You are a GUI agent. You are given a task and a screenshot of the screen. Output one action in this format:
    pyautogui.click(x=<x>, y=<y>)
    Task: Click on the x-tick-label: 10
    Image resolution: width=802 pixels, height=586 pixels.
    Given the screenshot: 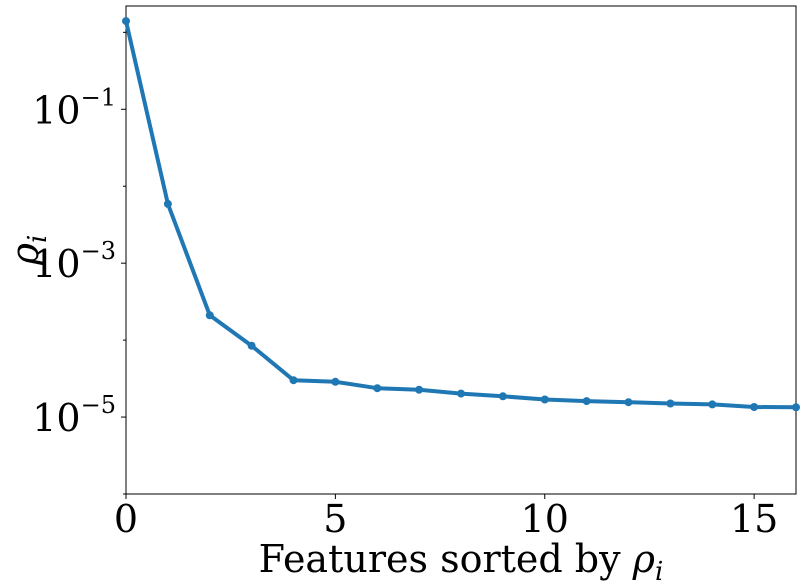 What is the action you would take?
    pyautogui.click(x=545, y=519)
    